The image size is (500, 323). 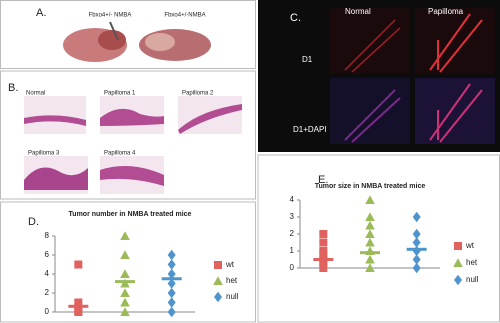 What do you see at coordinates (292, 216) in the screenshot?
I see `y-tick-label: 3` at bounding box center [292, 216].